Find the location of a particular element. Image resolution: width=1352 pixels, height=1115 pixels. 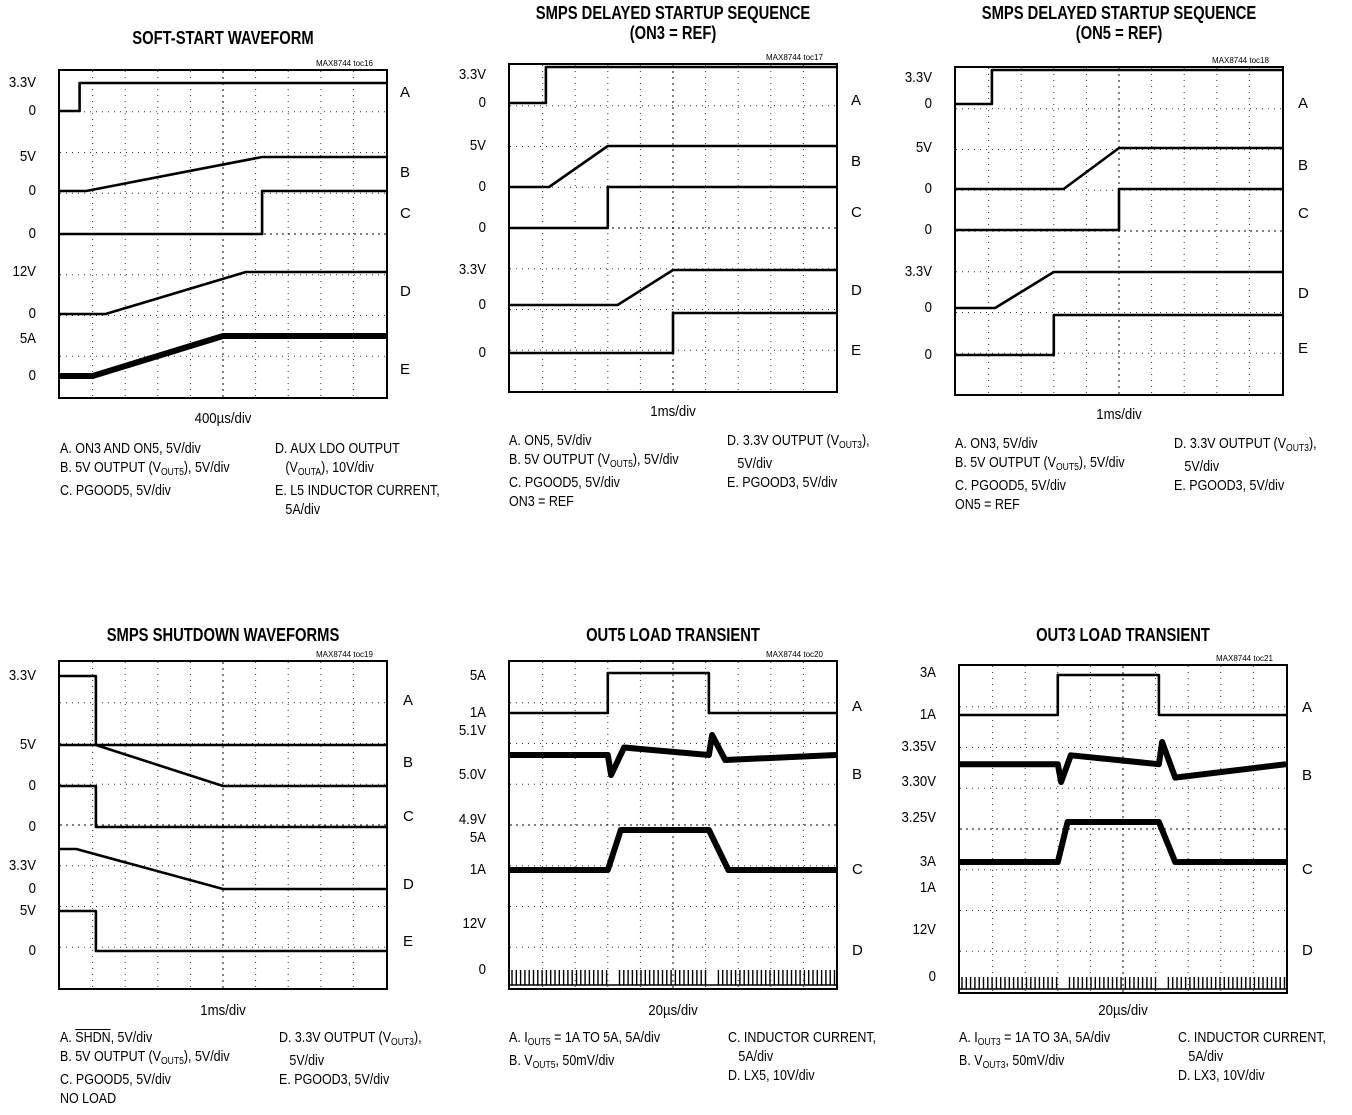

legend-text: B. V is located at coordinates (971, 1061).